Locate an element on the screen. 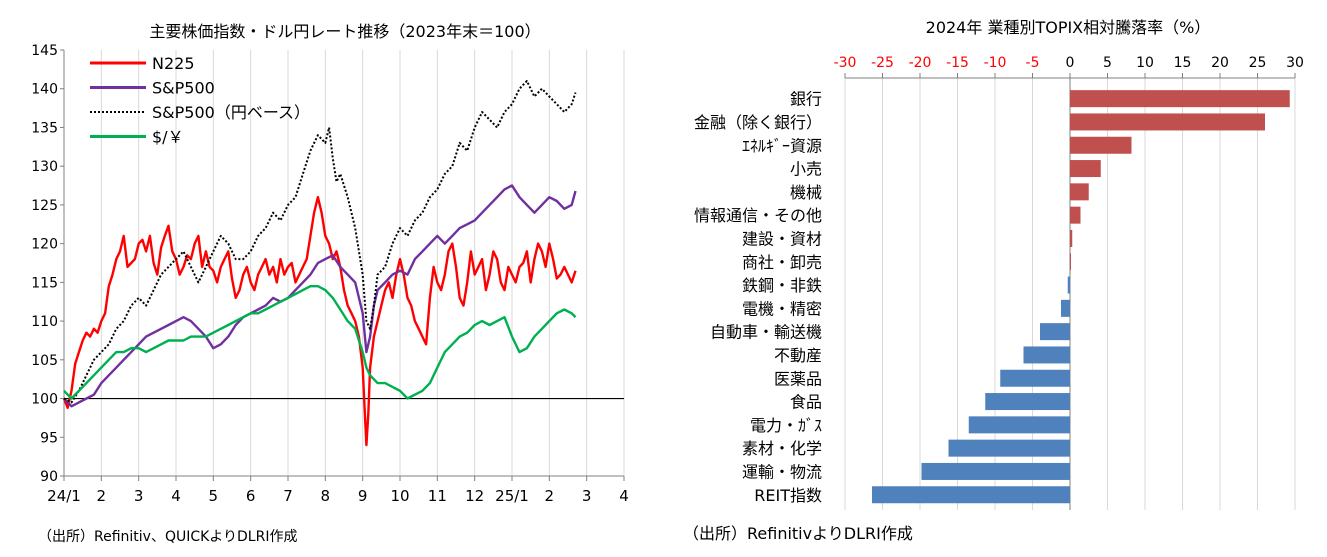 The image size is (1327, 557). left-x-tick-label: 11 is located at coordinates (437, 496).